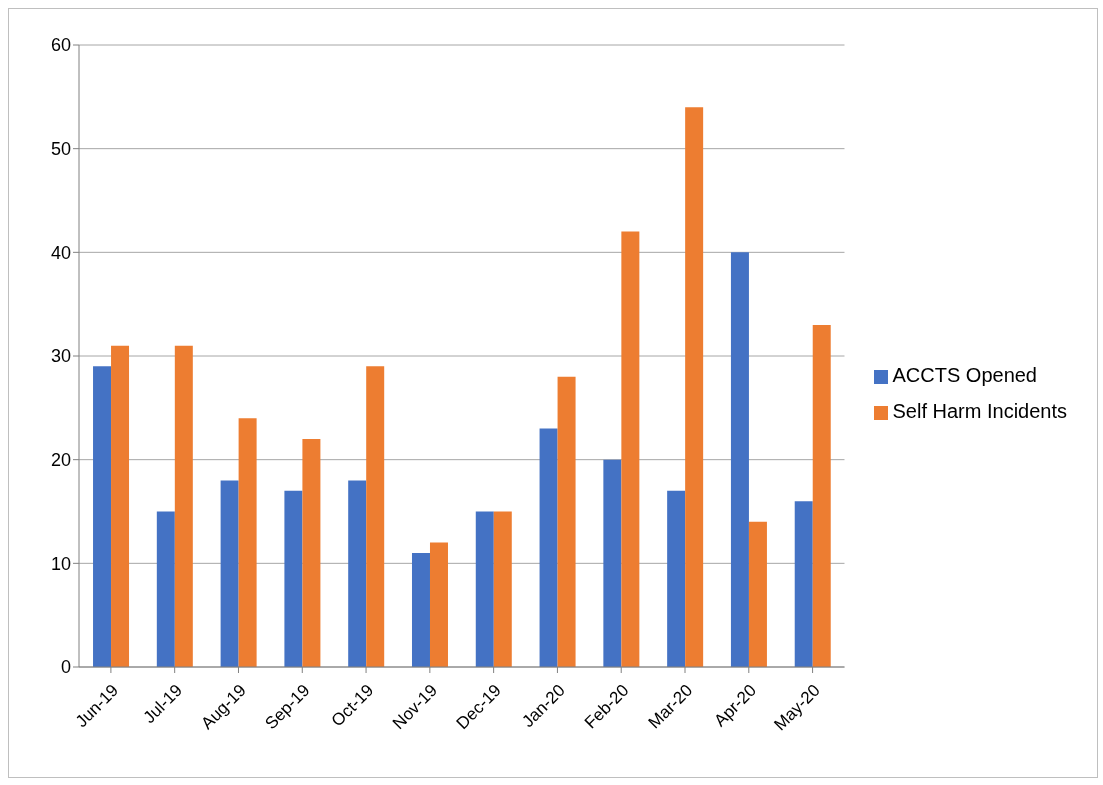  I want to click on y-tick-label: 30, so click(60, 356).